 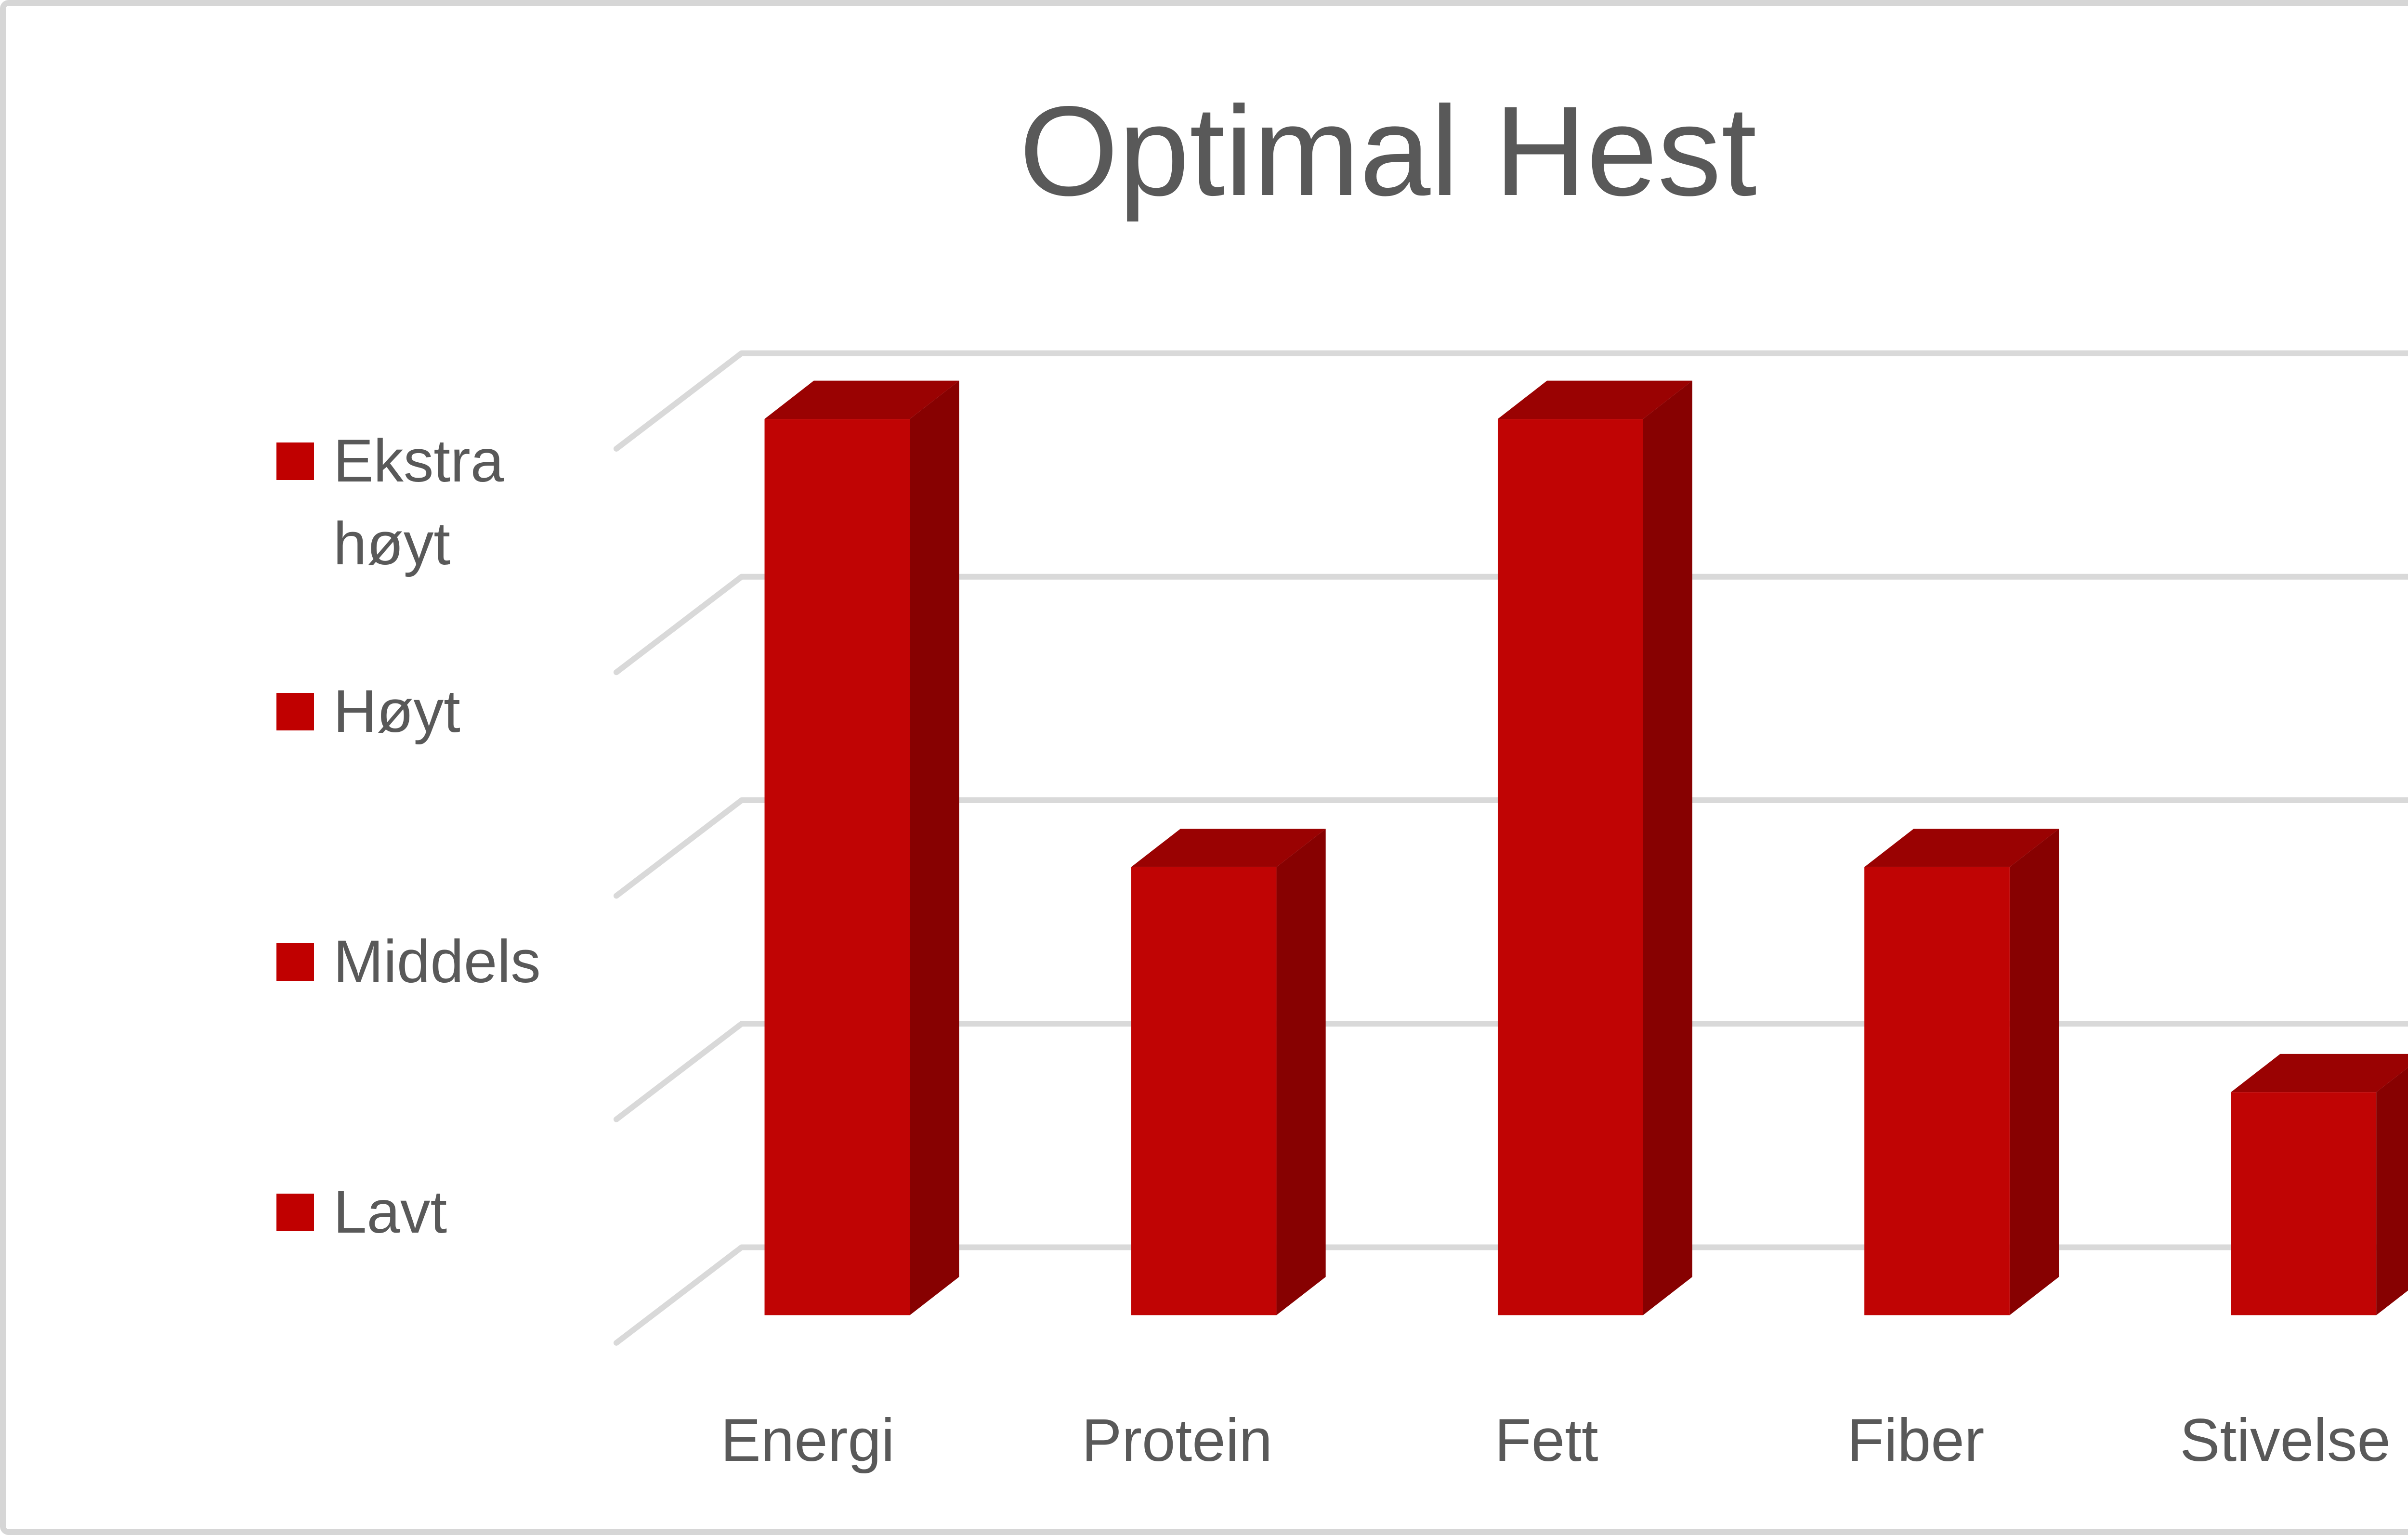 I want to click on category-label-energi: Energi, so click(x=807, y=1440).